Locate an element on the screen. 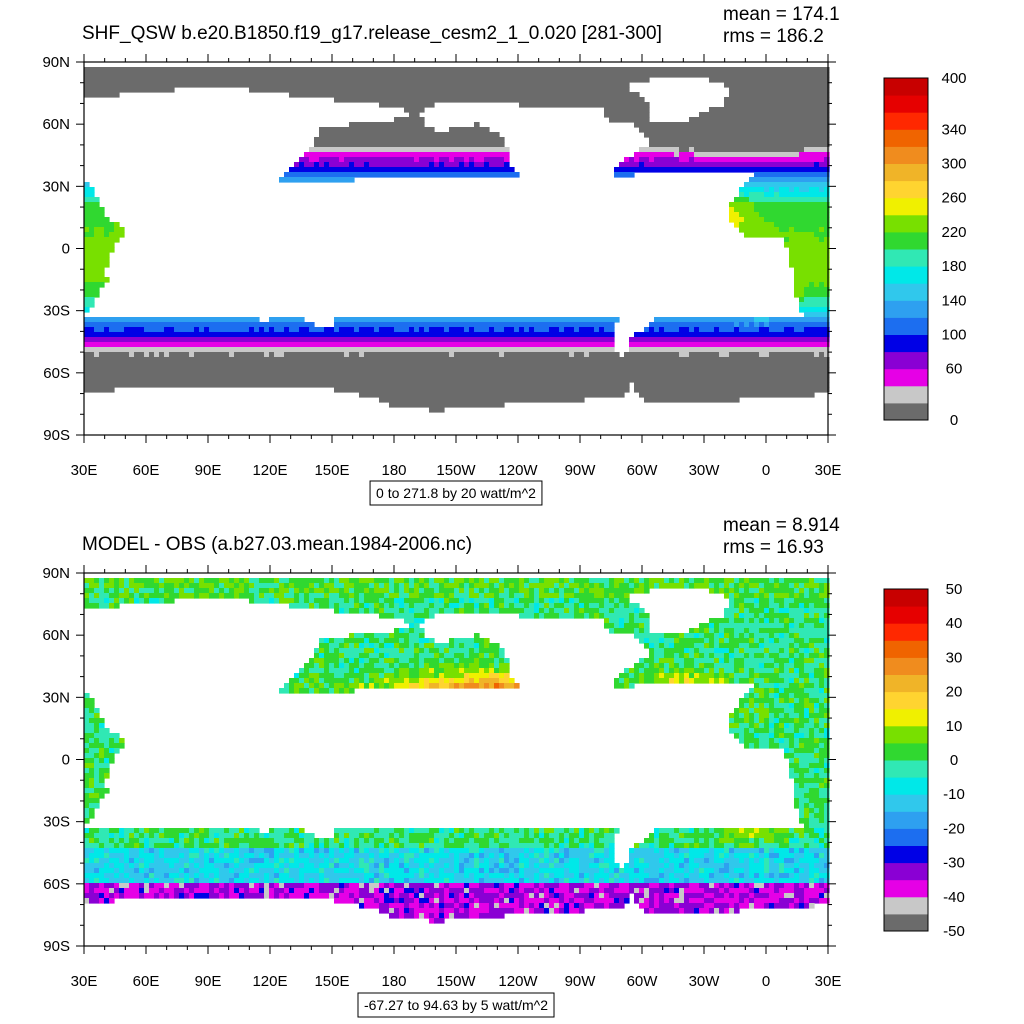  lat-tick-label: 60N is located at coordinates (56, 635).